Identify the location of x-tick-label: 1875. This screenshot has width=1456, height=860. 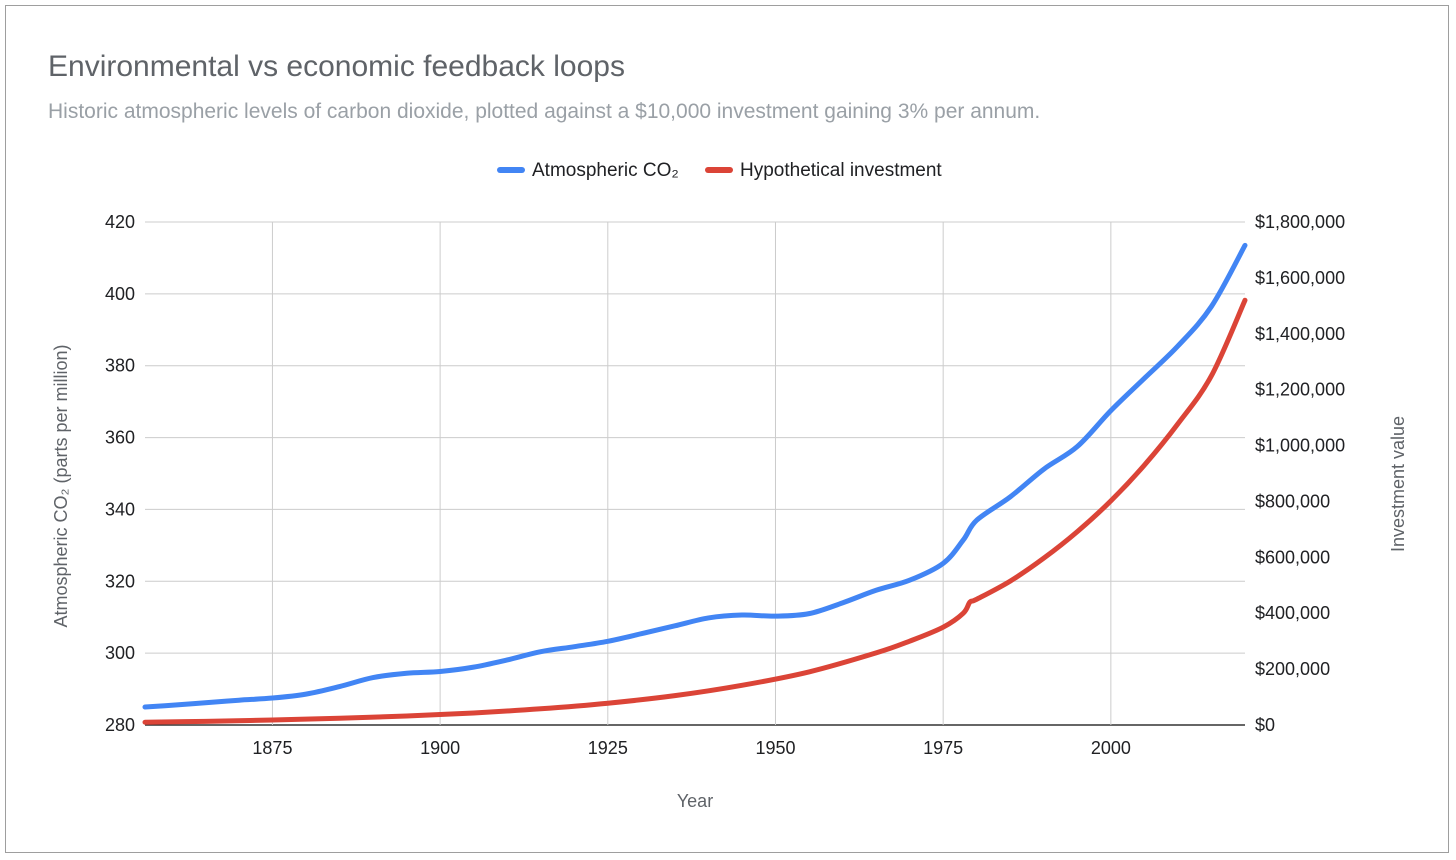
(272, 748).